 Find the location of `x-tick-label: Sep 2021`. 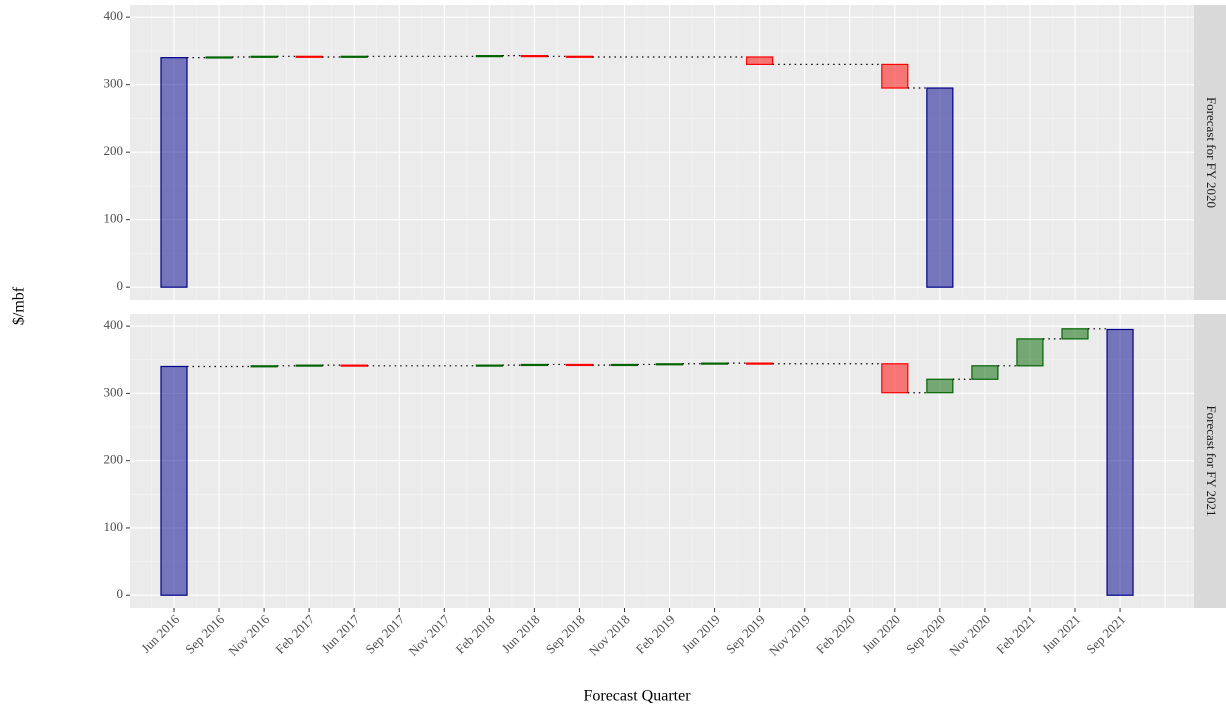

x-tick-label: Sep 2021 is located at coordinates (1105, 634).